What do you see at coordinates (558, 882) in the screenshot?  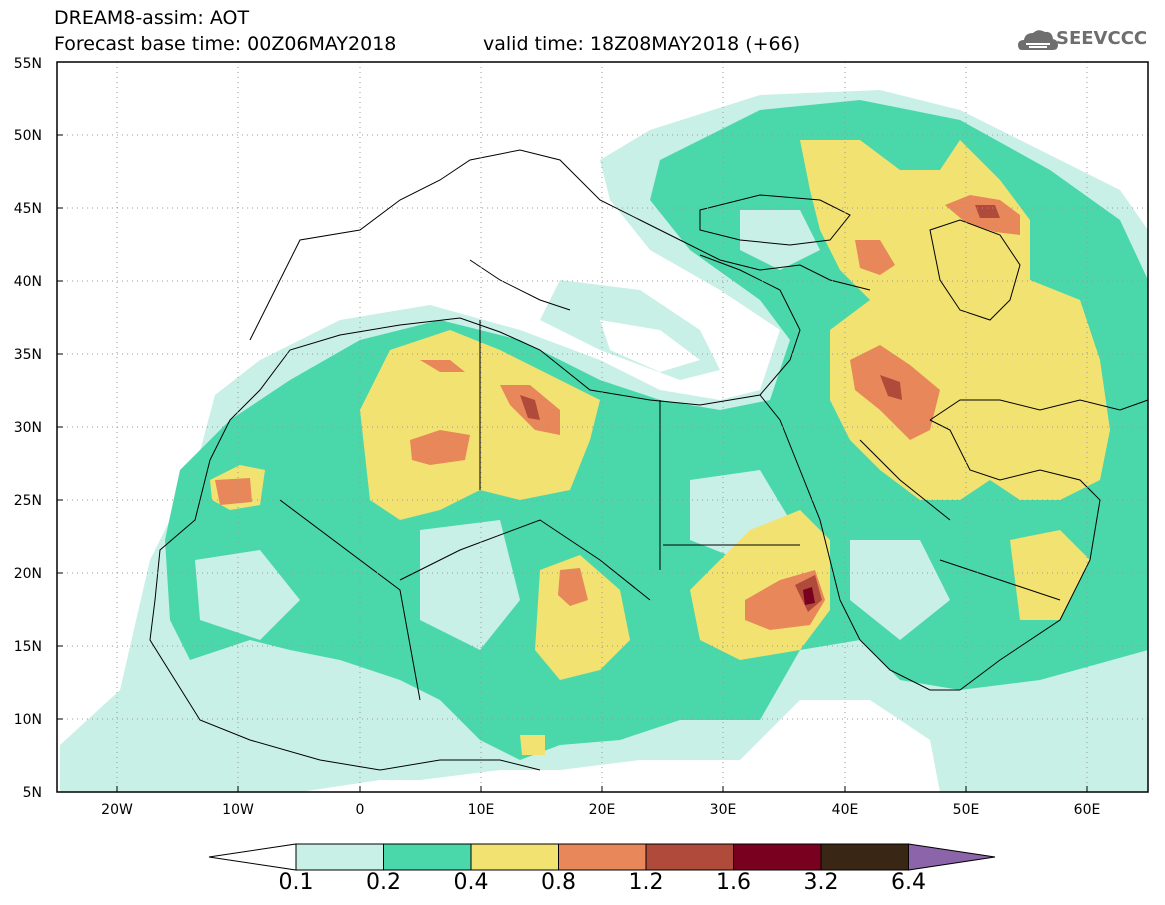 I see `colorbar-label: 0.8` at bounding box center [558, 882].